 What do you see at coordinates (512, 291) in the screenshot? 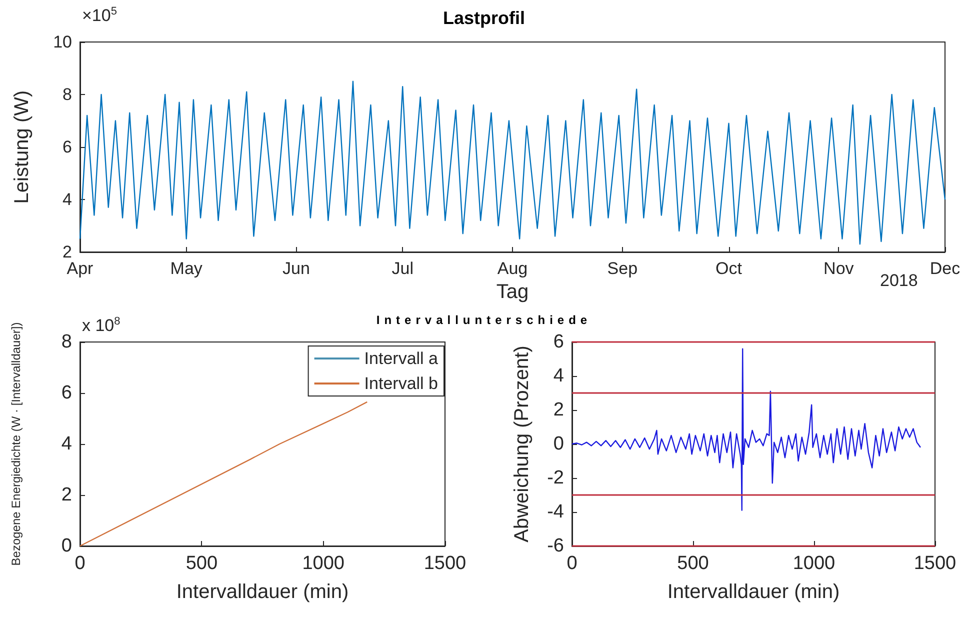
I see `x-axis-title: Tag` at bounding box center [512, 291].